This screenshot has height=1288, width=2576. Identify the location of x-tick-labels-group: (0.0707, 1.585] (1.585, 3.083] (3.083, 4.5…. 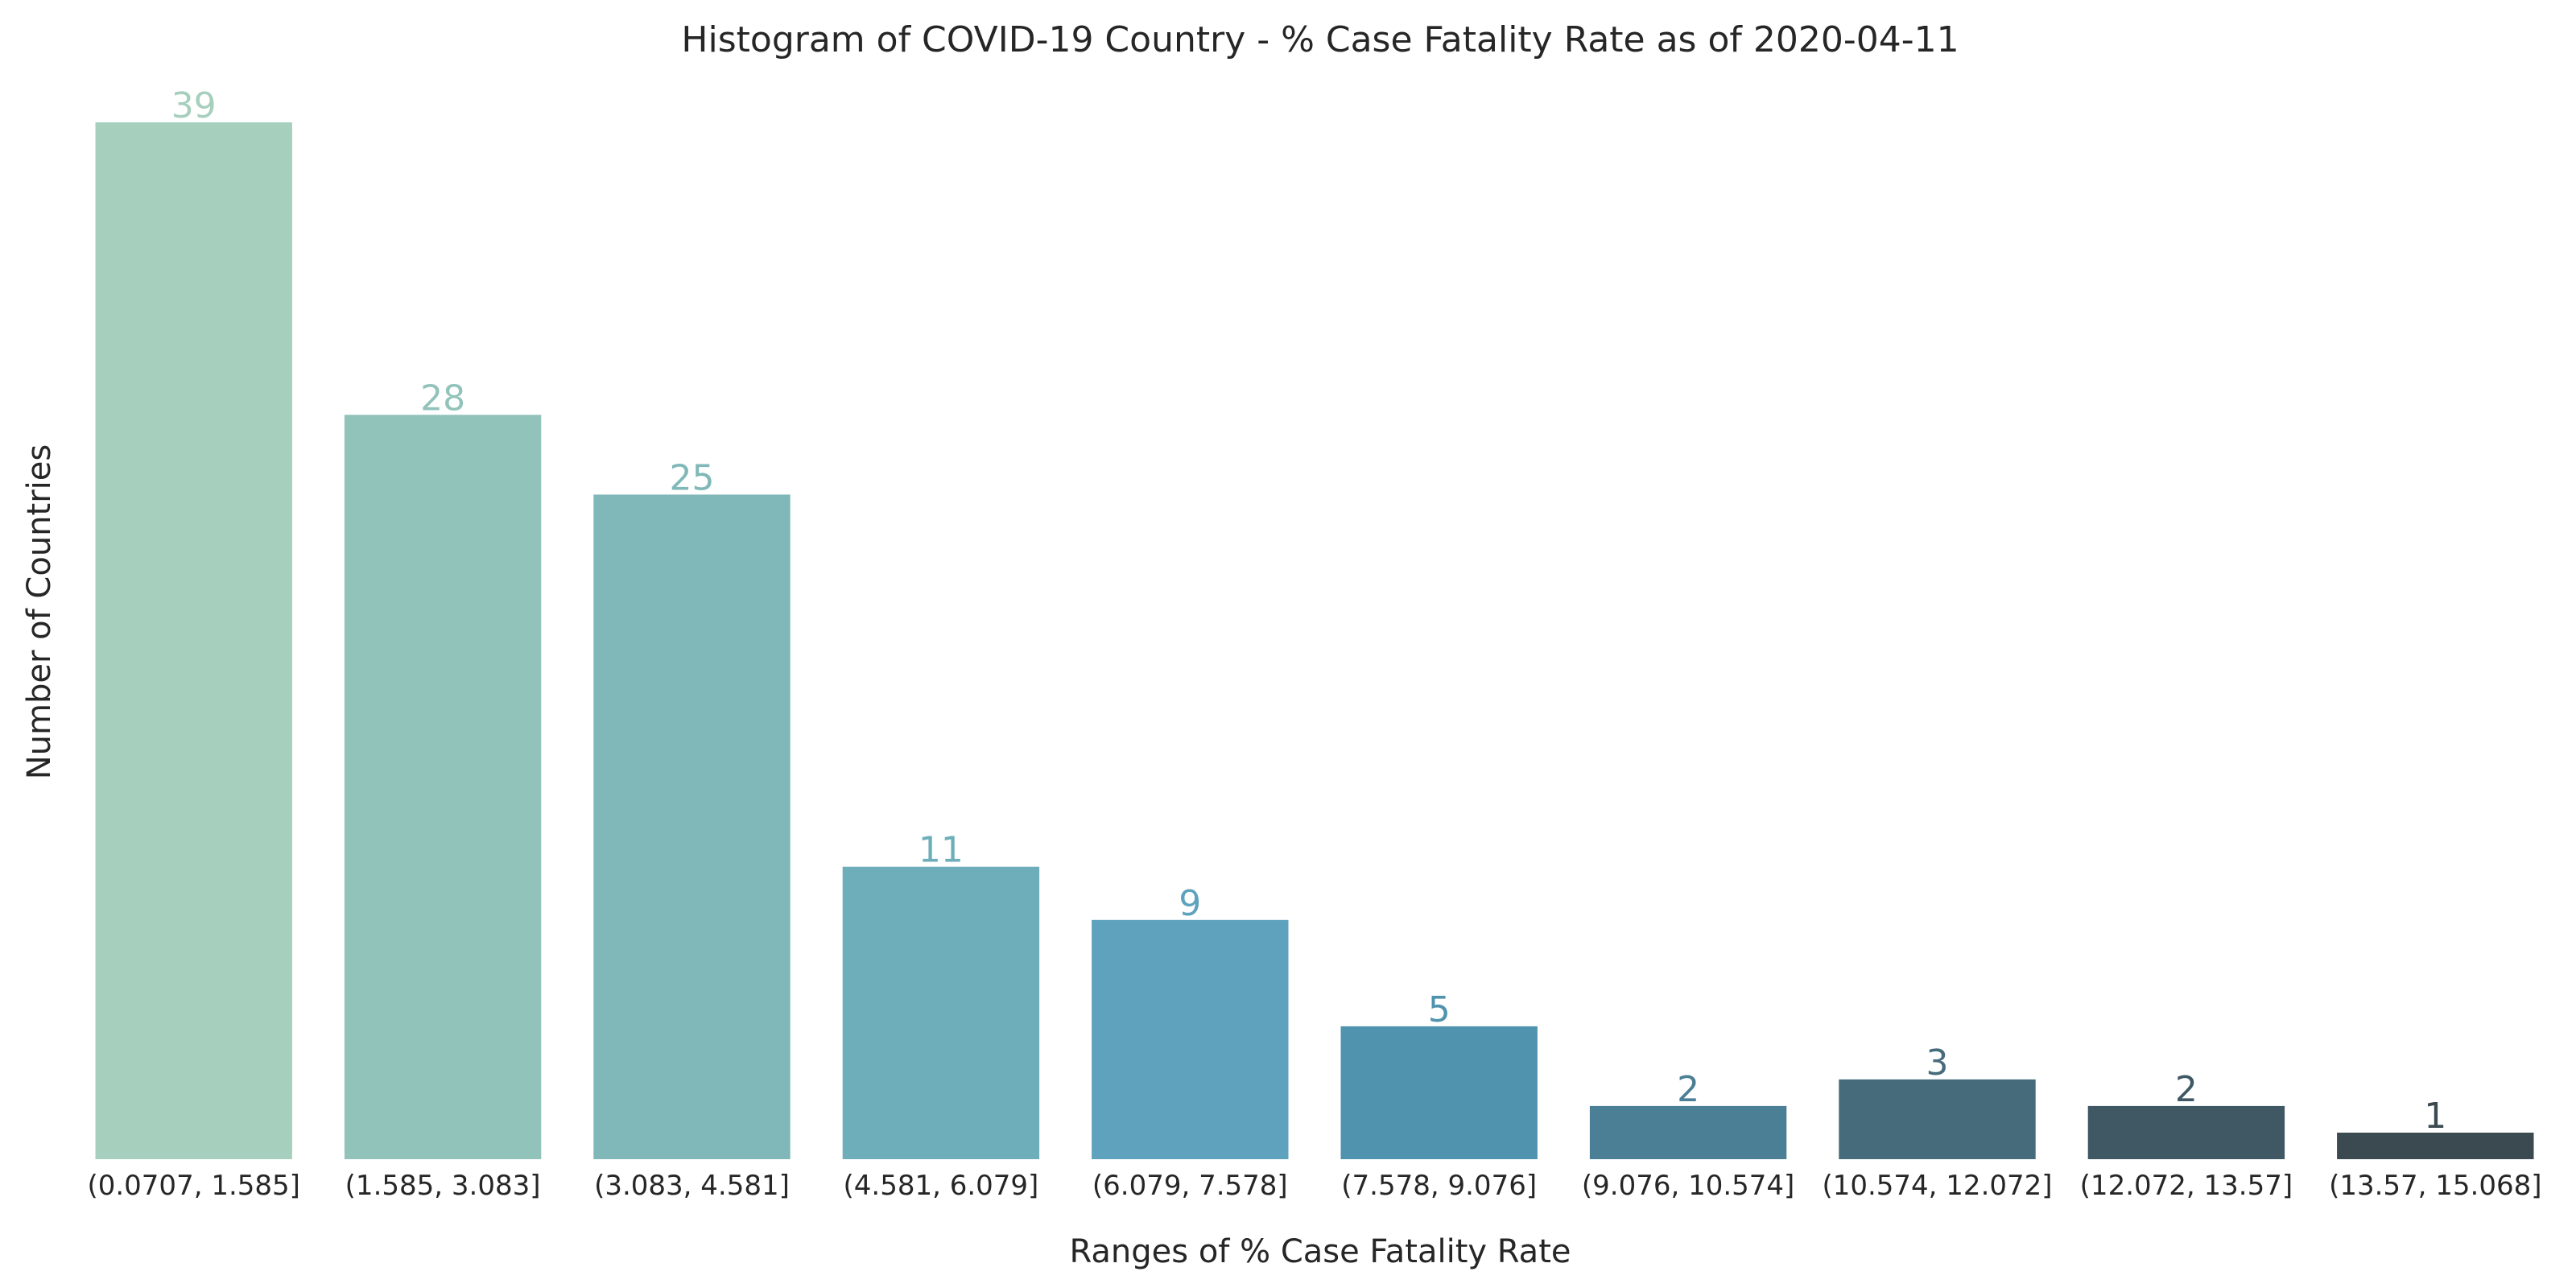
(1314, 1186).